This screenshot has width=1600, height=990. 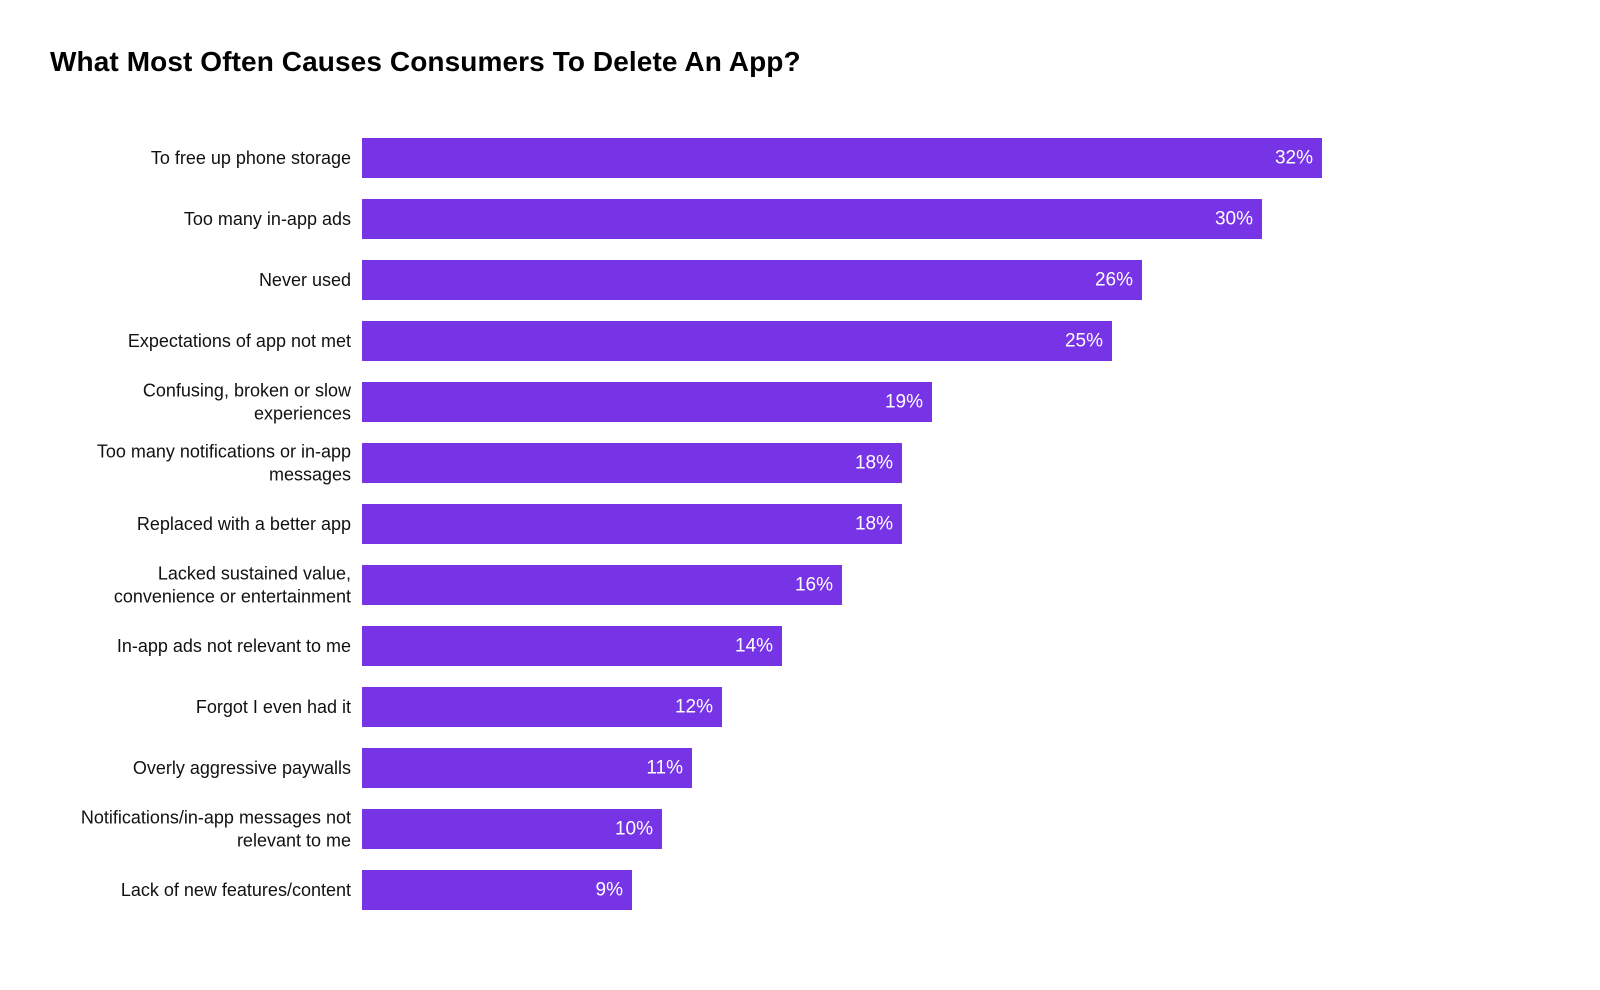 I want to click on category-label: Replaced with a better app, so click(x=244, y=524).